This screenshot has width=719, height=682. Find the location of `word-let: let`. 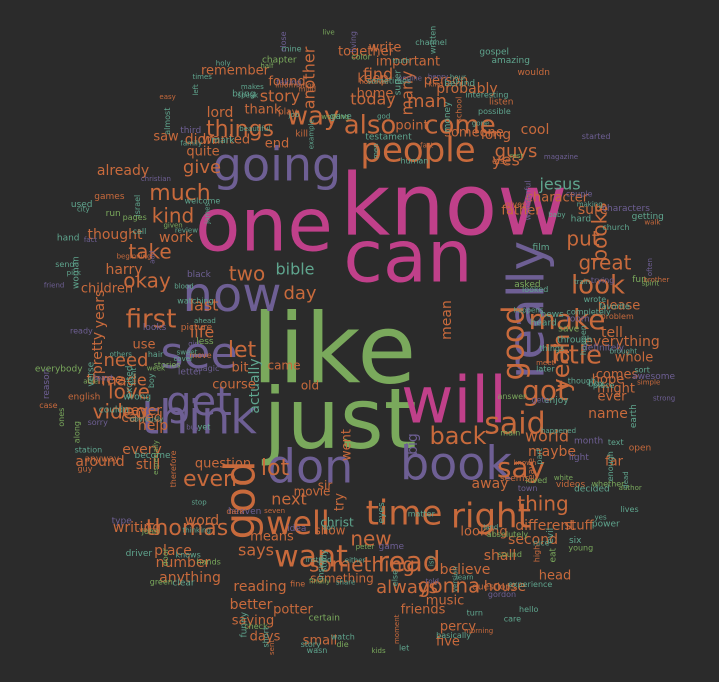

word-let: let is located at coordinates (242, 350).